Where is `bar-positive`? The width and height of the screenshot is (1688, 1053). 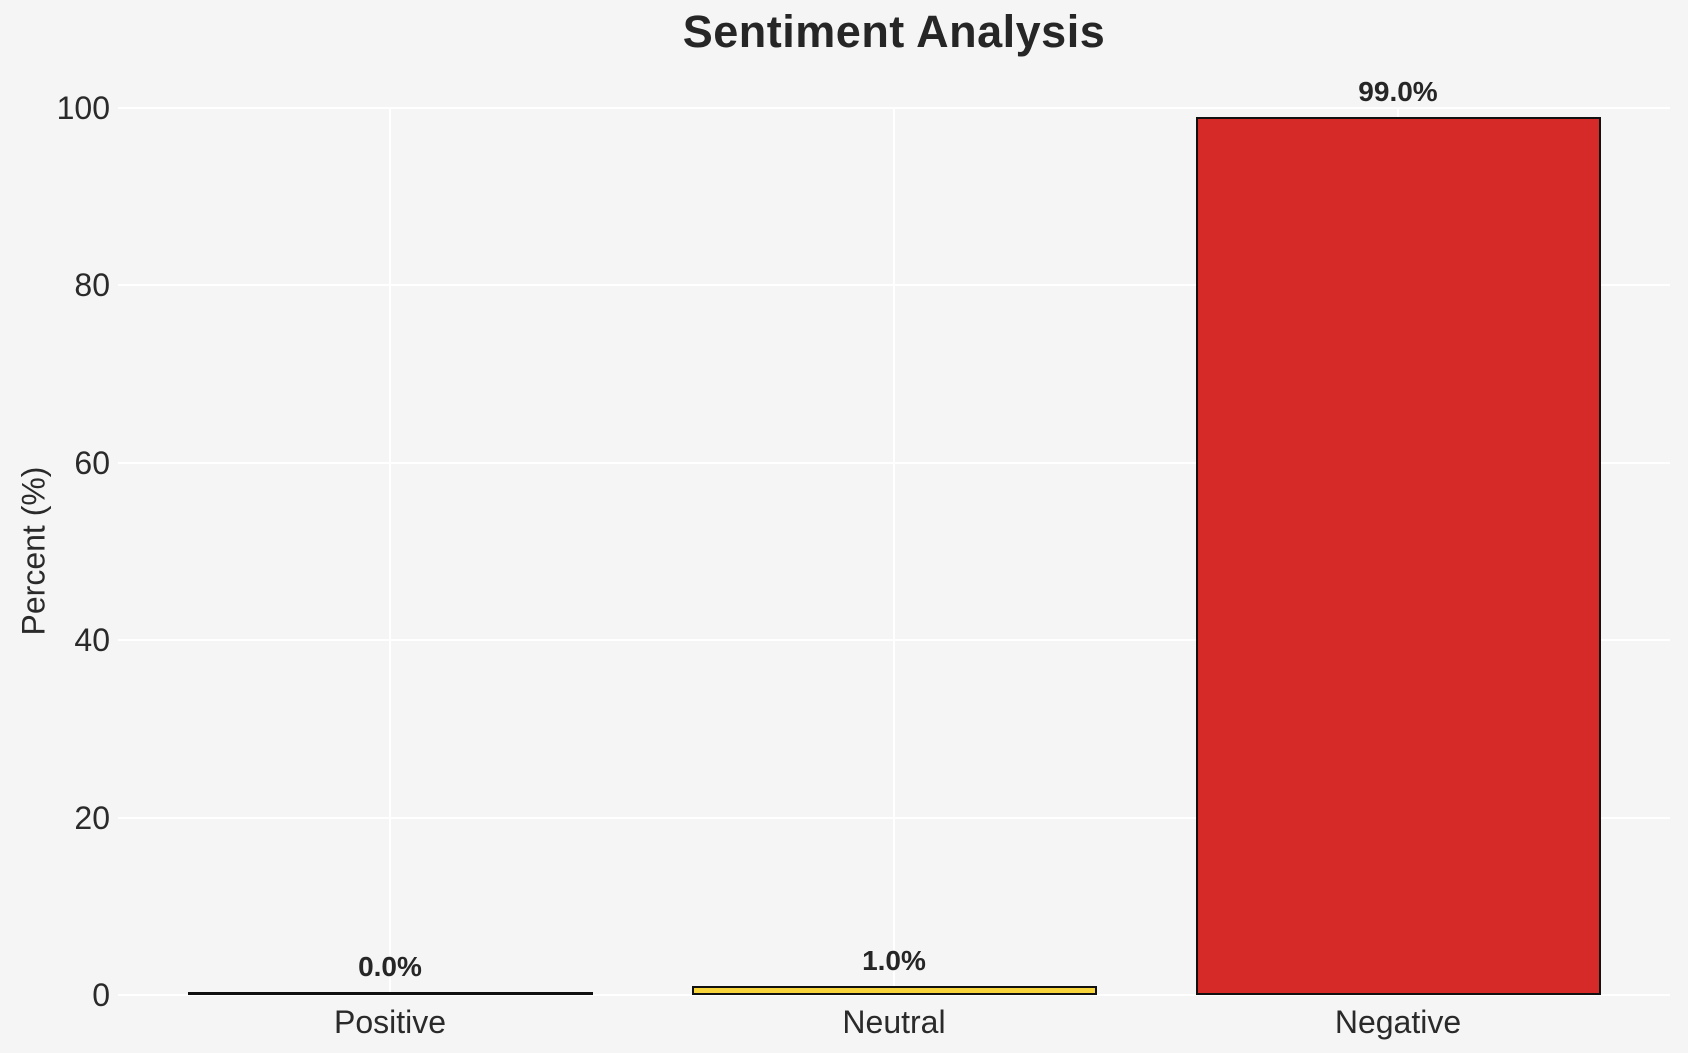 bar-positive is located at coordinates (390, 993).